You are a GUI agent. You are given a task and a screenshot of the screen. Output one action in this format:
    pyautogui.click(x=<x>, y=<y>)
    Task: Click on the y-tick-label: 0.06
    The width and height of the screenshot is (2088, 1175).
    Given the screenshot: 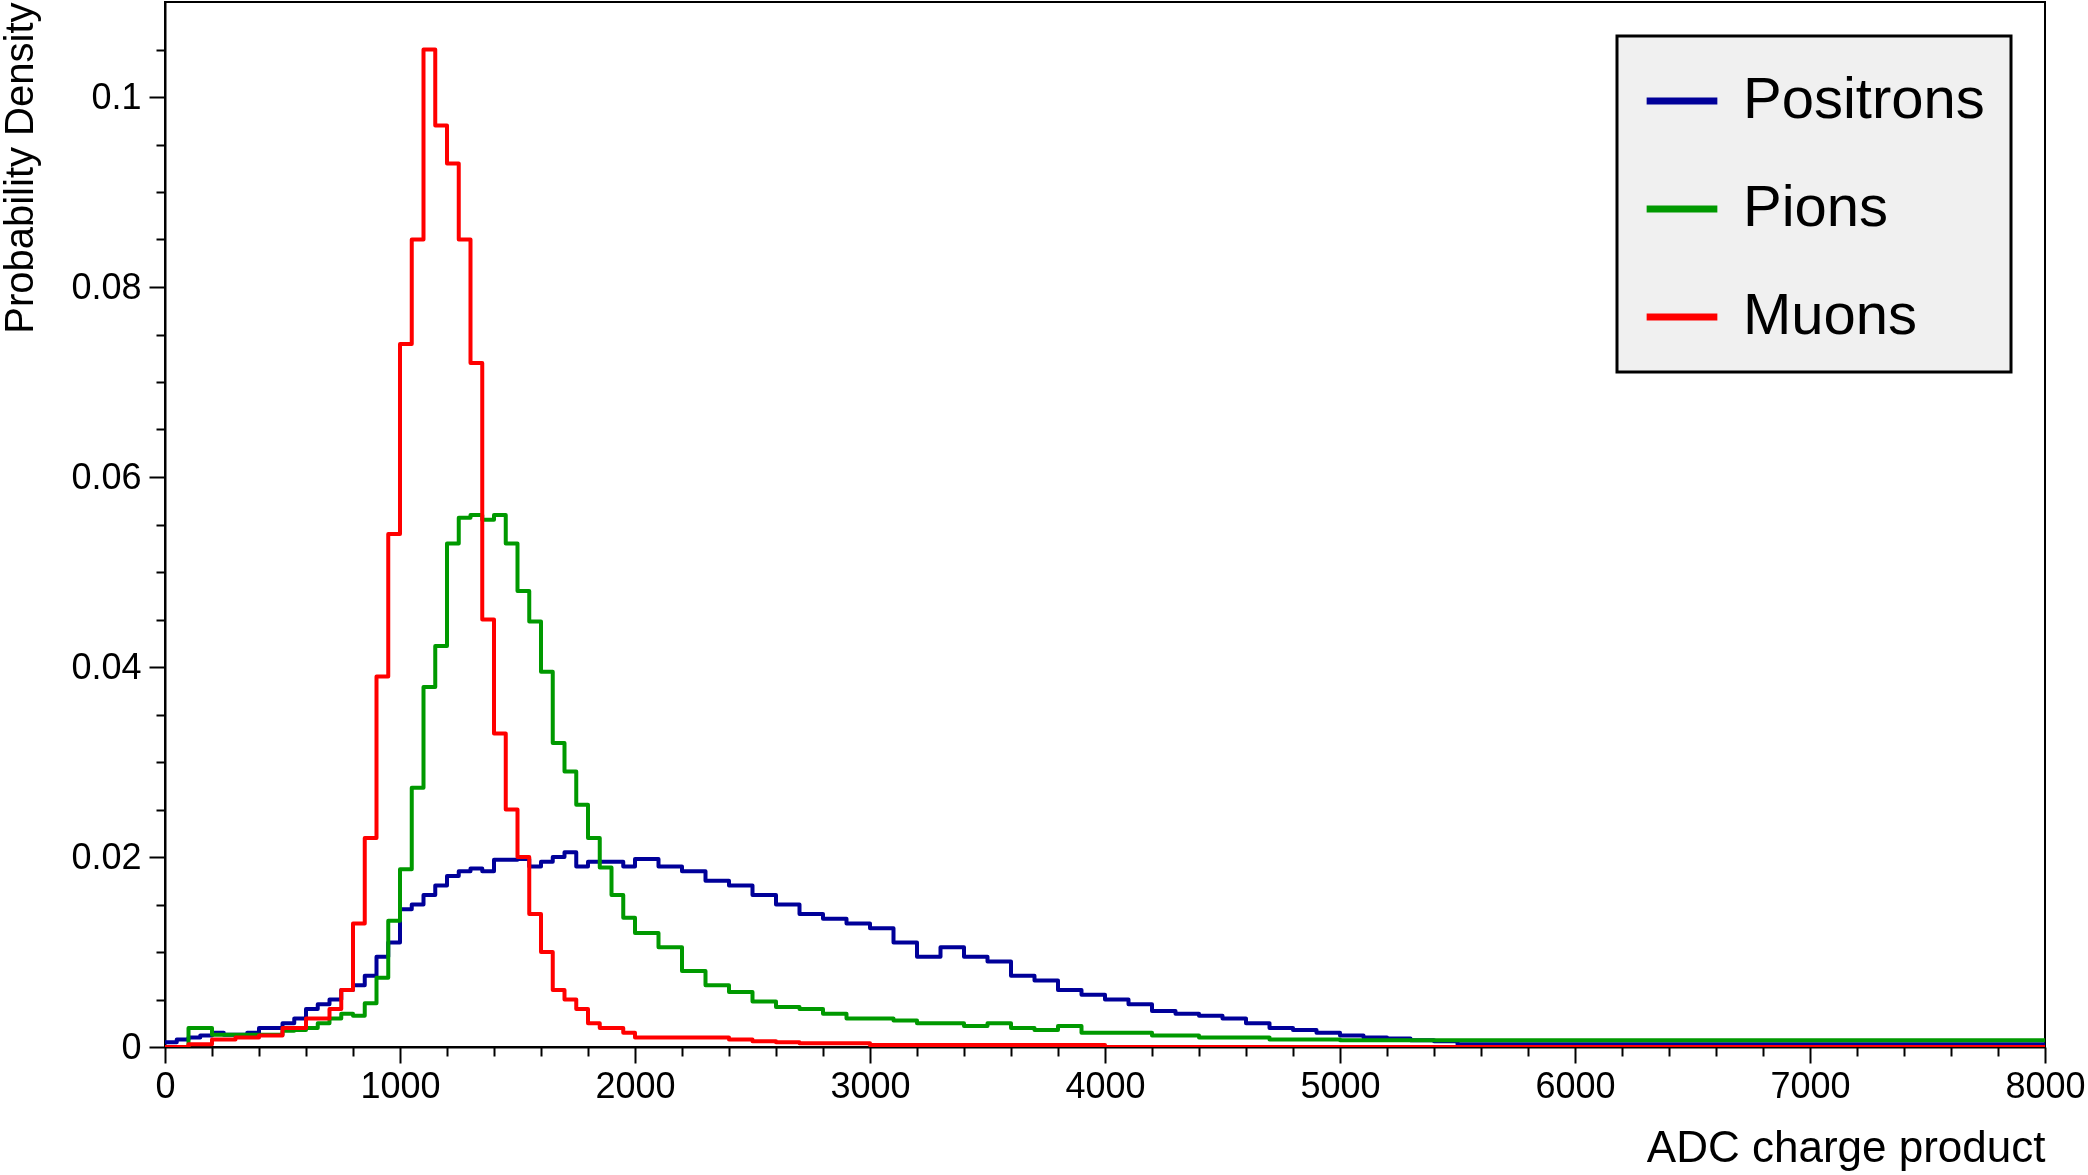 What is the action you would take?
    pyautogui.click(x=106, y=476)
    